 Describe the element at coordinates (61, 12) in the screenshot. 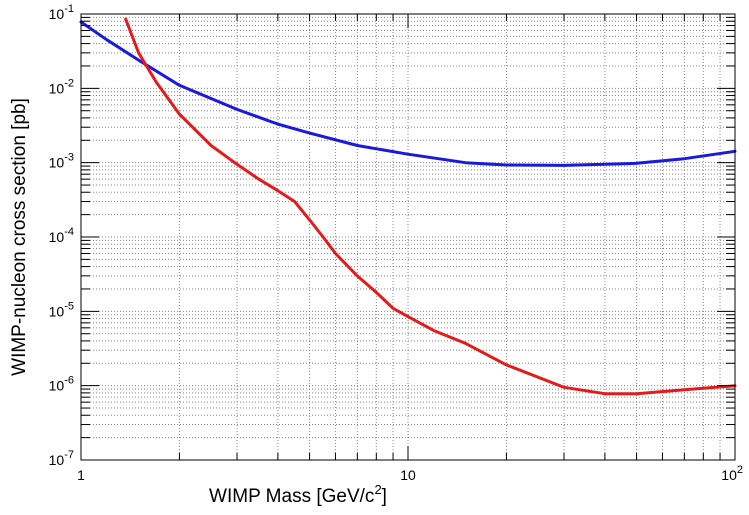

I see `y-tick-label: 10⁻¹` at that location.